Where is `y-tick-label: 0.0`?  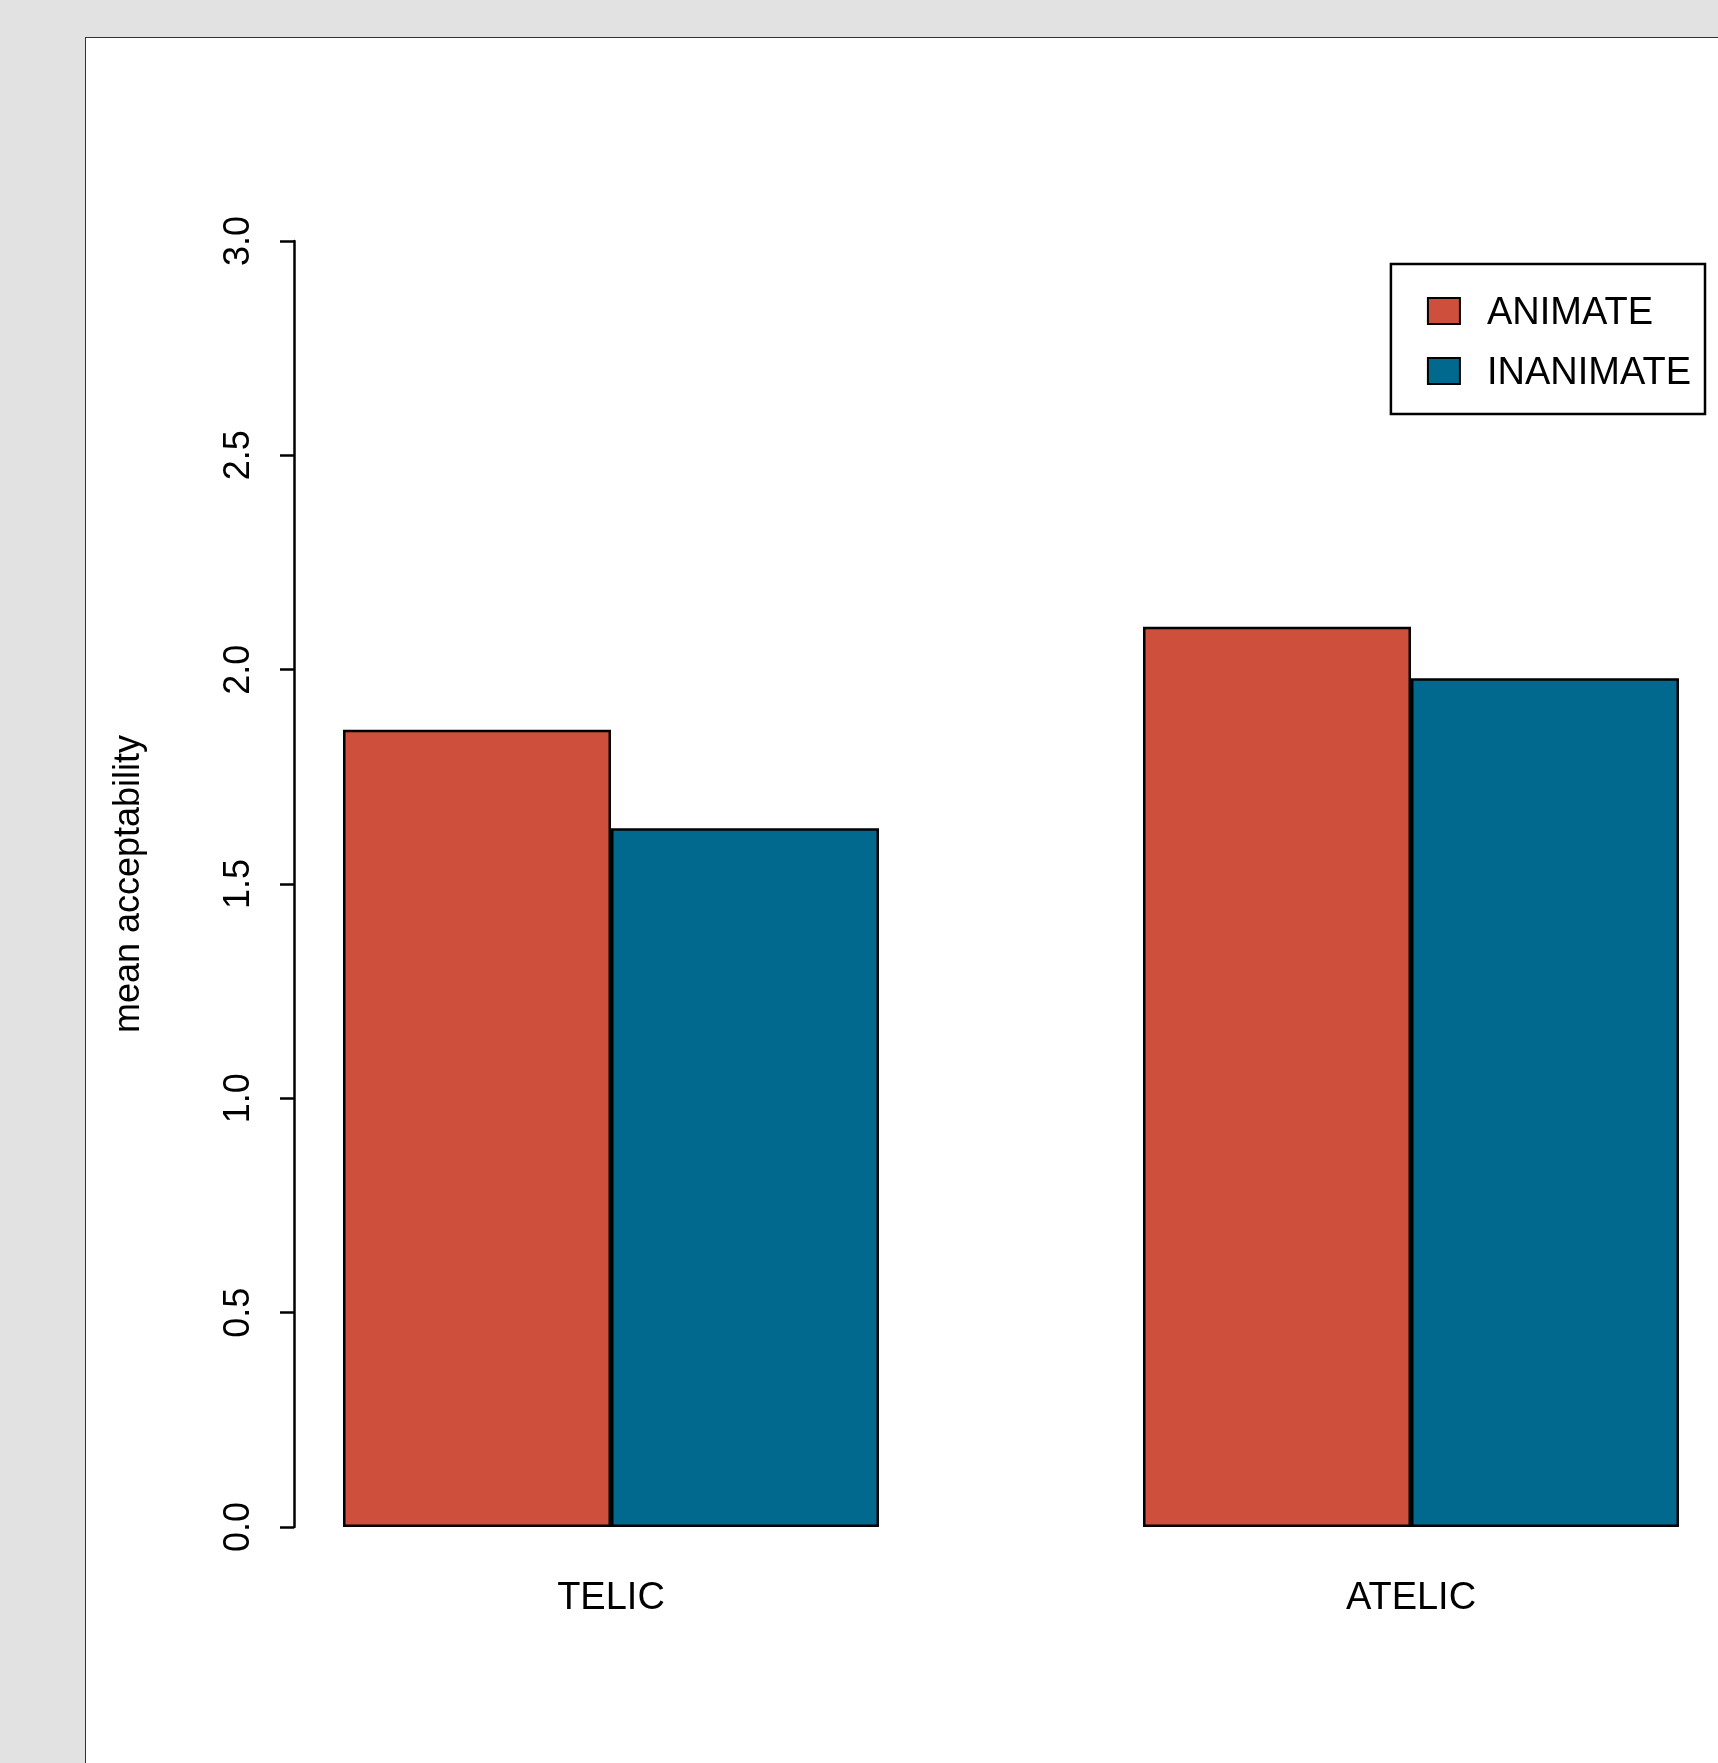 y-tick-label: 0.0 is located at coordinates (236, 1527).